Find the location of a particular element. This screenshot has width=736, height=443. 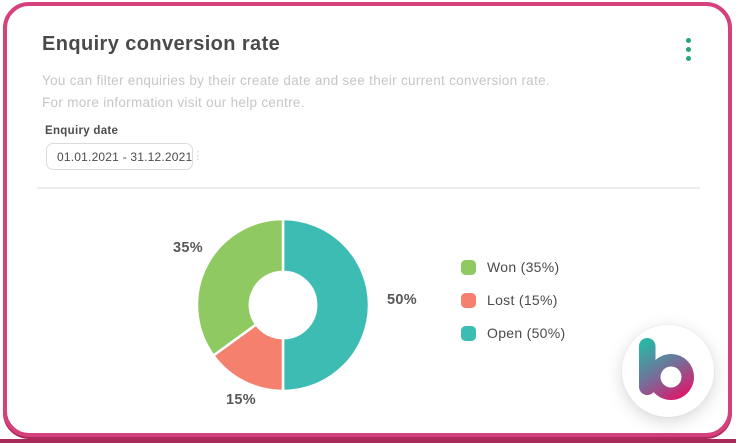

date-range-input: 01.01.2021 - 31.12.2021 ⋮ is located at coordinates (124, 156).